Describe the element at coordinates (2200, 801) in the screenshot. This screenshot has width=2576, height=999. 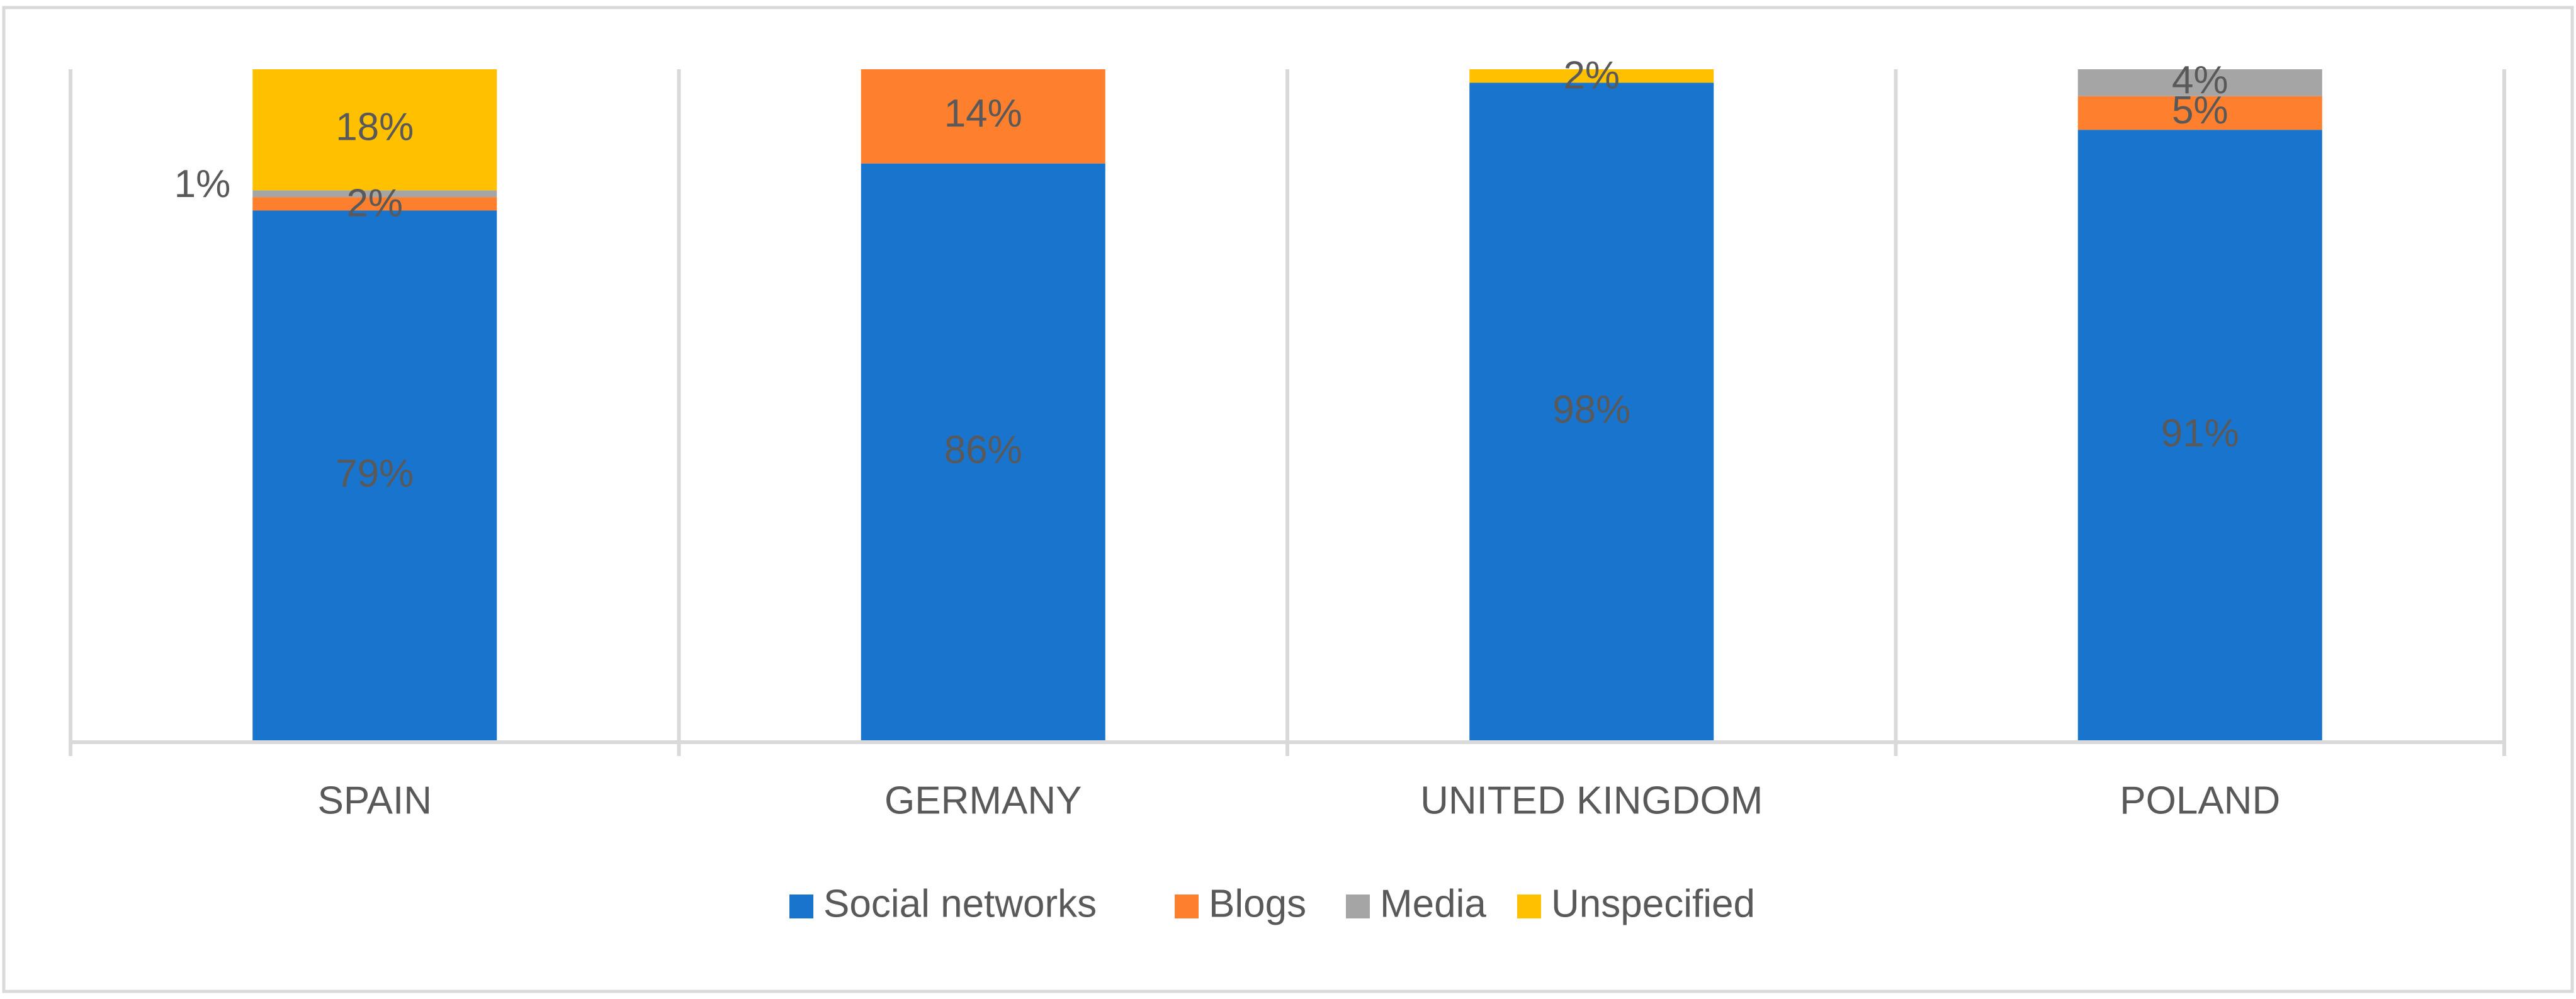
I see `category-label-poland: POLAND` at that location.